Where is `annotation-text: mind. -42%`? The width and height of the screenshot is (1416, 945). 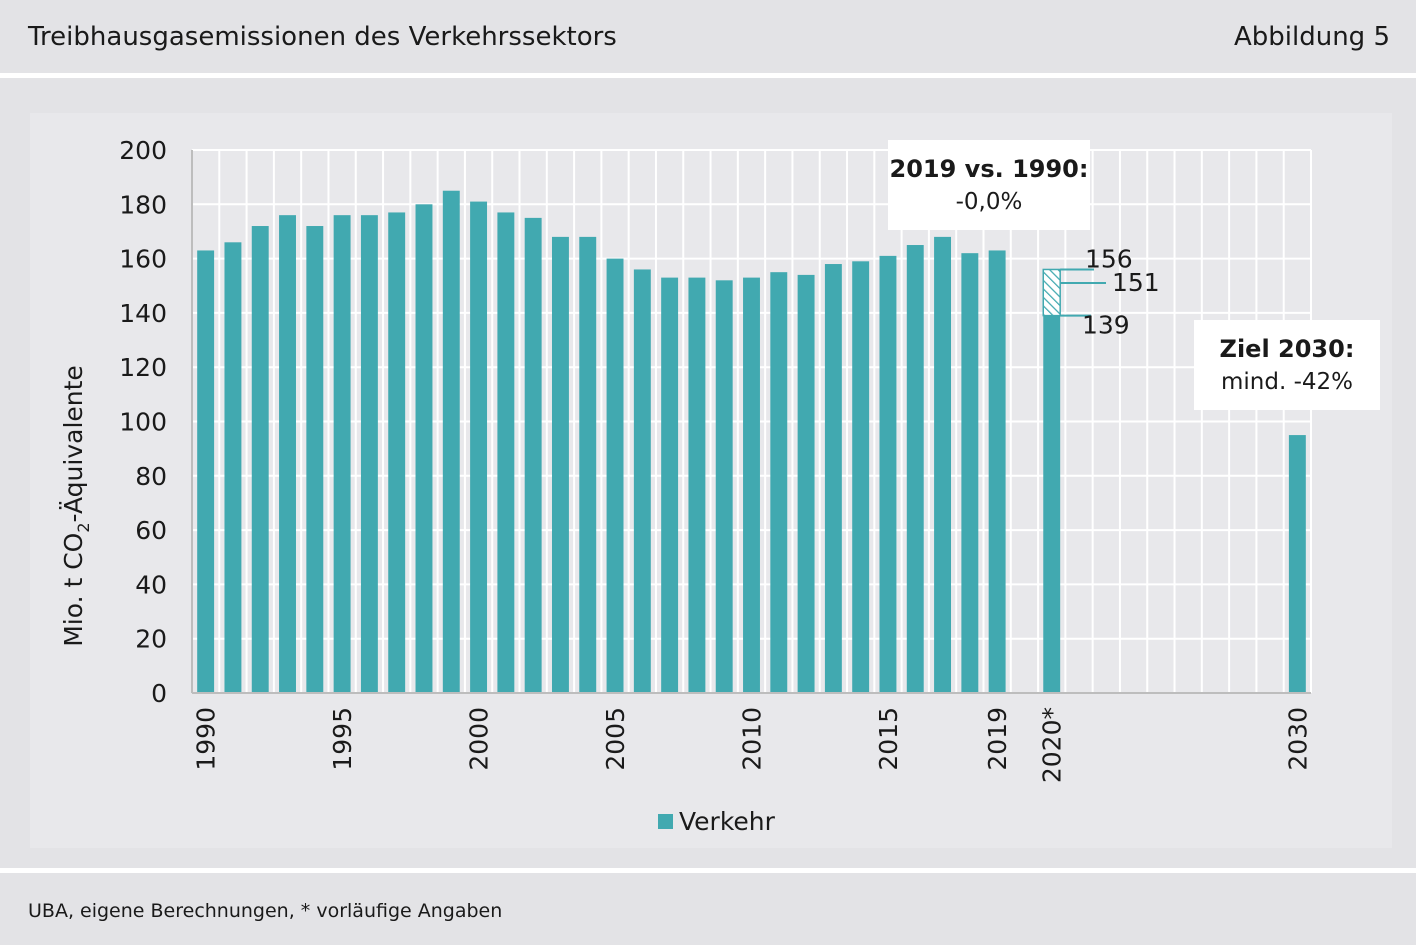
annotation-text: mind. -42% is located at coordinates (1287, 382).